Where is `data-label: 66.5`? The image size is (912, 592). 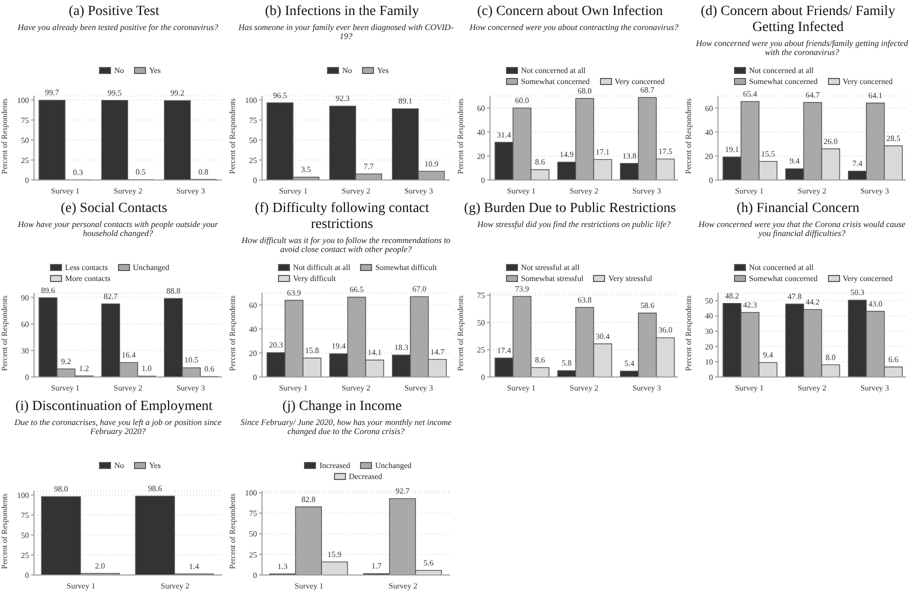 data-label: 66.5 is located at coordinates (357, 290).